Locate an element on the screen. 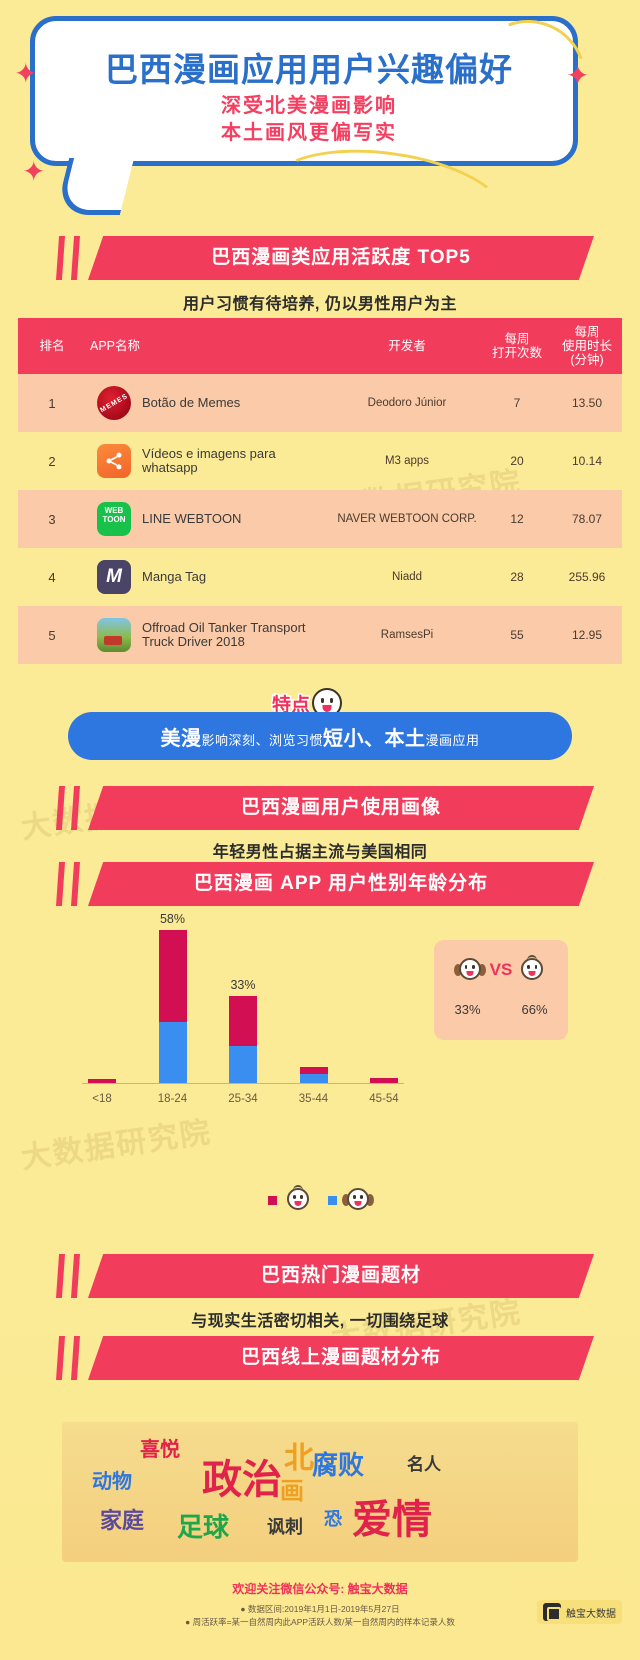 This screenshot has width=640, height=1660. bar-value-label: 58% is located at coordinates (172, 918).